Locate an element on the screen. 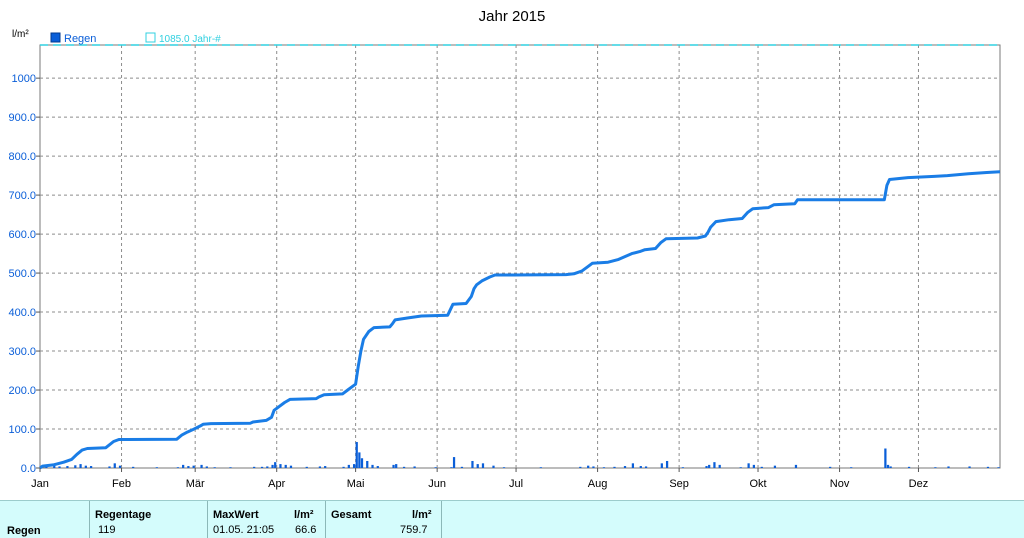 The image size is (1024, 538). x-tick-label: Aug is located at coordinates (598, 484).